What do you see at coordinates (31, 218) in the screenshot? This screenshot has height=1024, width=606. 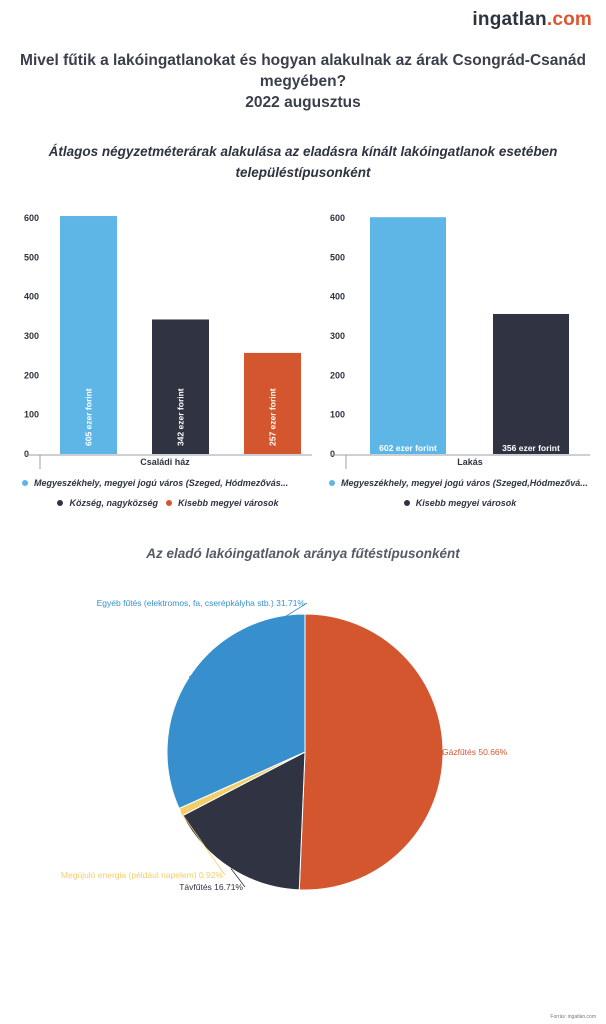 I see `family-house-y-tick-label: 600` at bounding box center [31, 218].